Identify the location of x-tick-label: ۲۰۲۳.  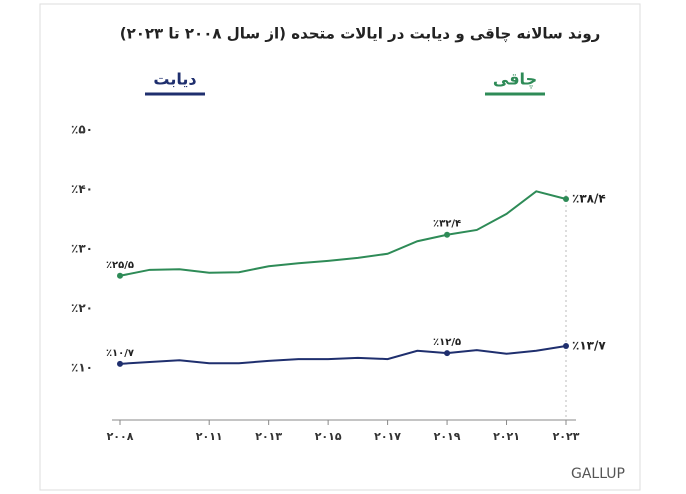
(566, 436).